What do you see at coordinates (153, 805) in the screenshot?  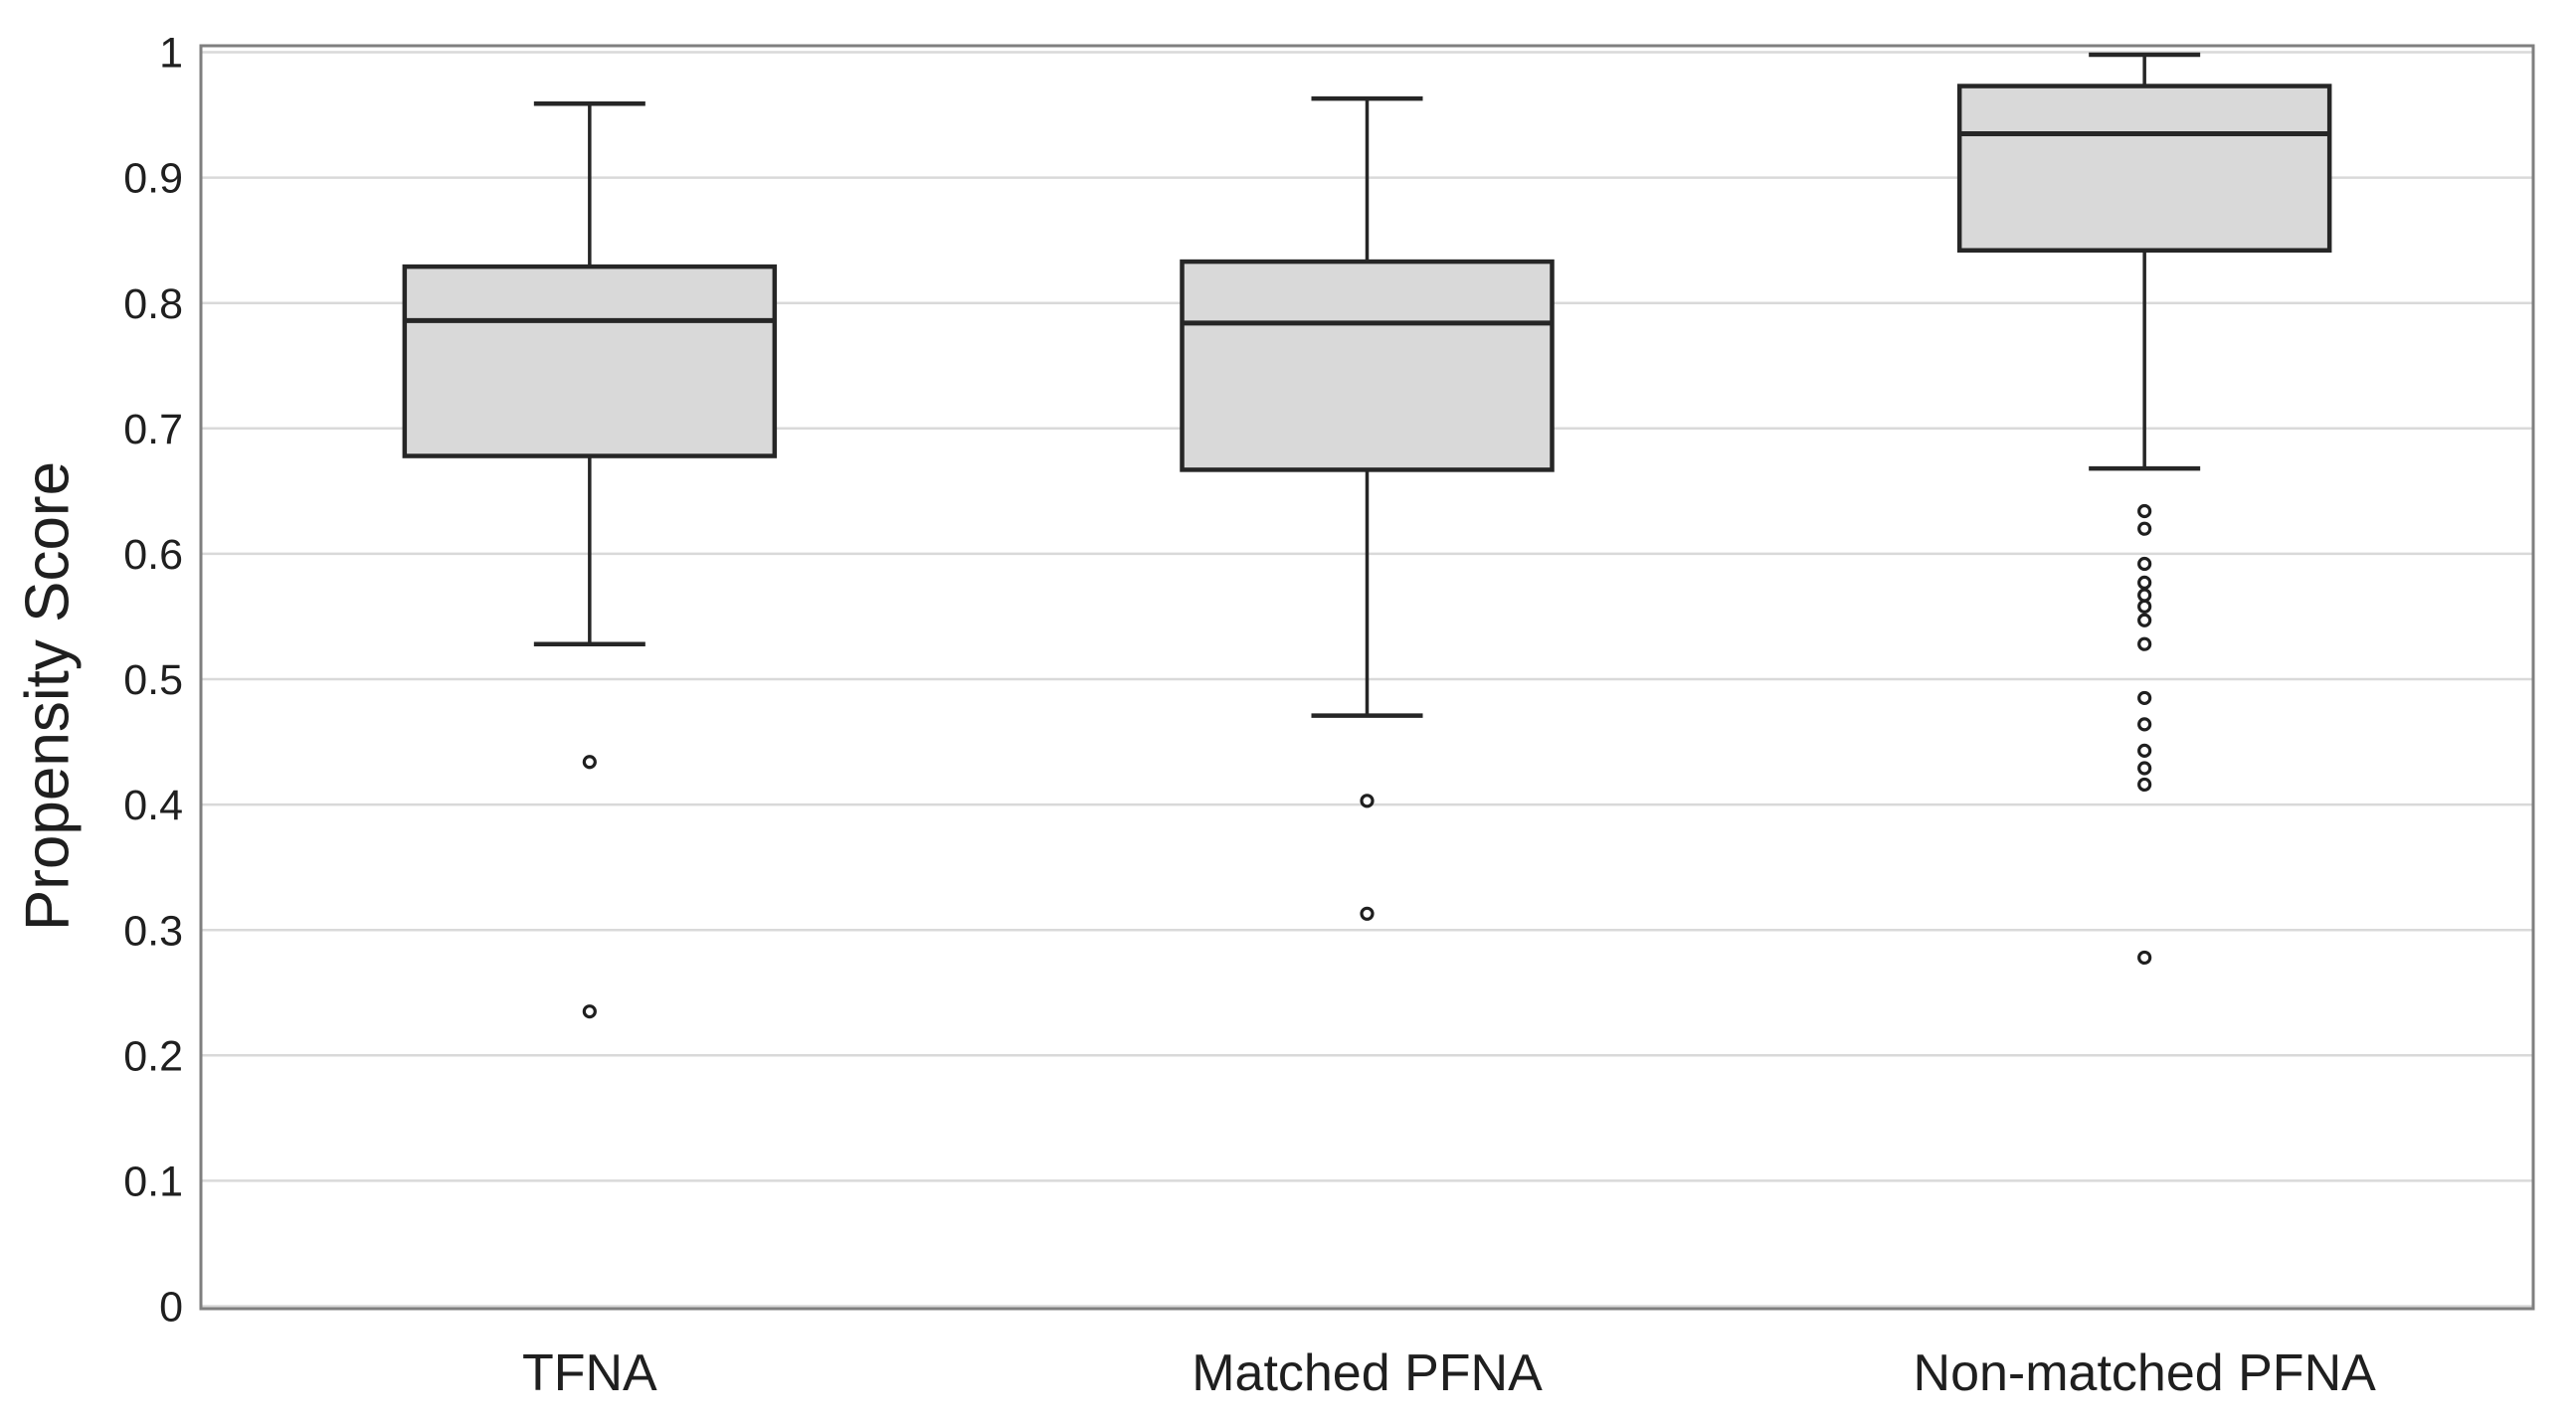 I see `y-tick-label: 0.4` at bounding box center [153, 805].